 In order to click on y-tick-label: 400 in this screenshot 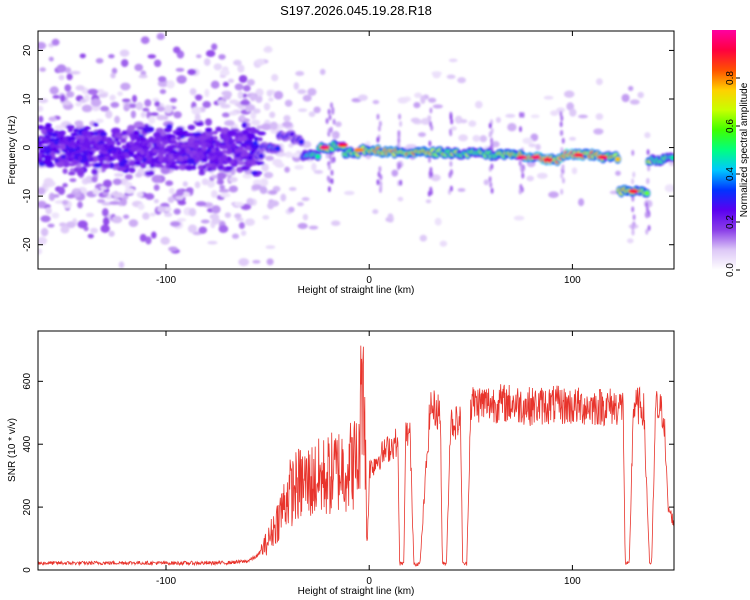, I will do `click(27, 443)`.